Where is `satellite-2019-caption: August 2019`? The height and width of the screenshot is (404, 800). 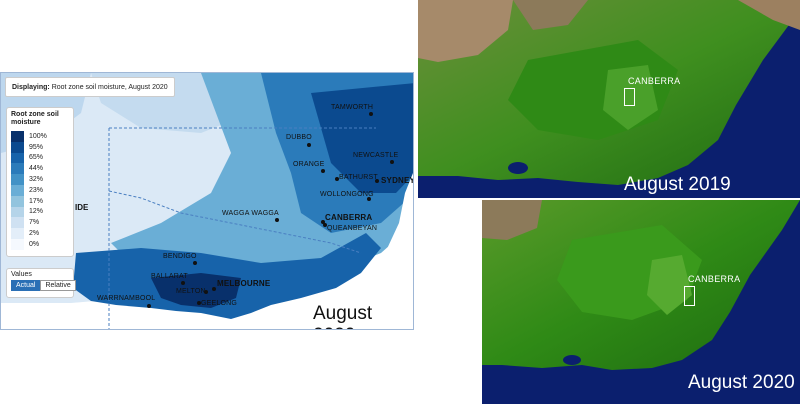
satellite-2019-caption: August 2019 is located at coordinates (677, 184).